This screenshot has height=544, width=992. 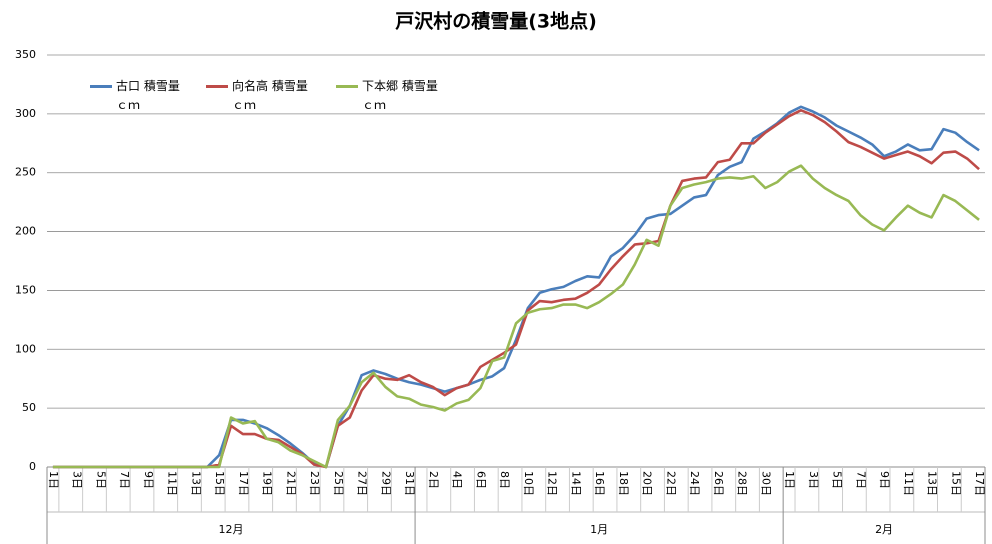 I want to click on y-tick-label: 50, so click(x=29, y=407).